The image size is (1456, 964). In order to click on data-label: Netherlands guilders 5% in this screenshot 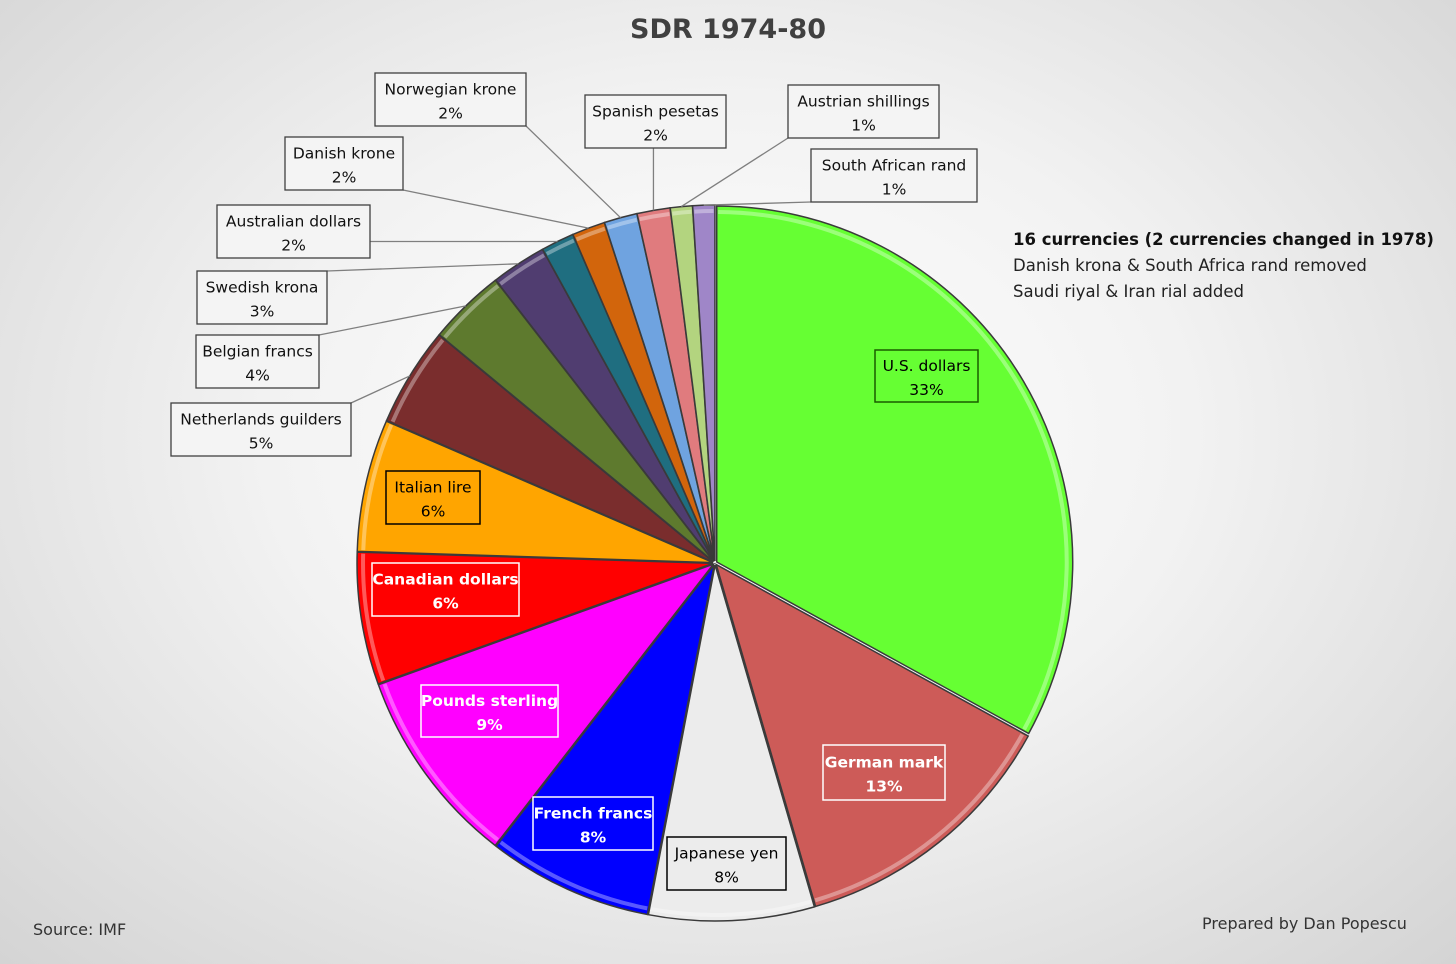, I will do `click(261, 429)`.